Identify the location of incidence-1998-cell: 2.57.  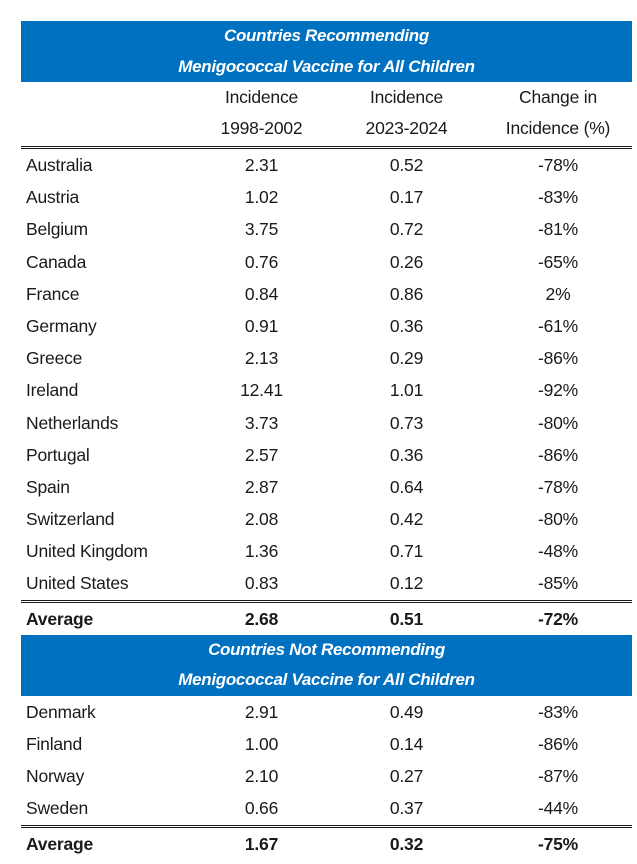
(261, 454).